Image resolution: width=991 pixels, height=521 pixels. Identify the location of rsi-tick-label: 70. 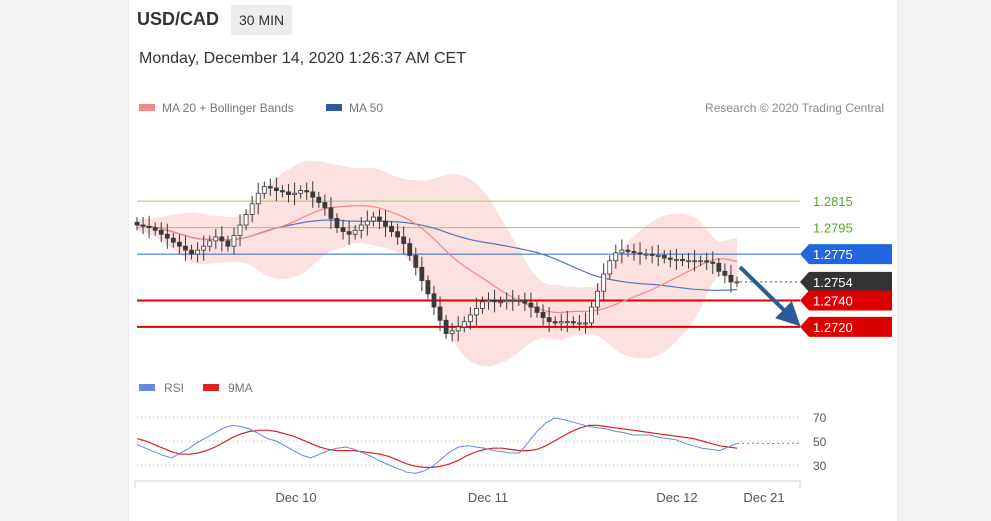
(820, 418).